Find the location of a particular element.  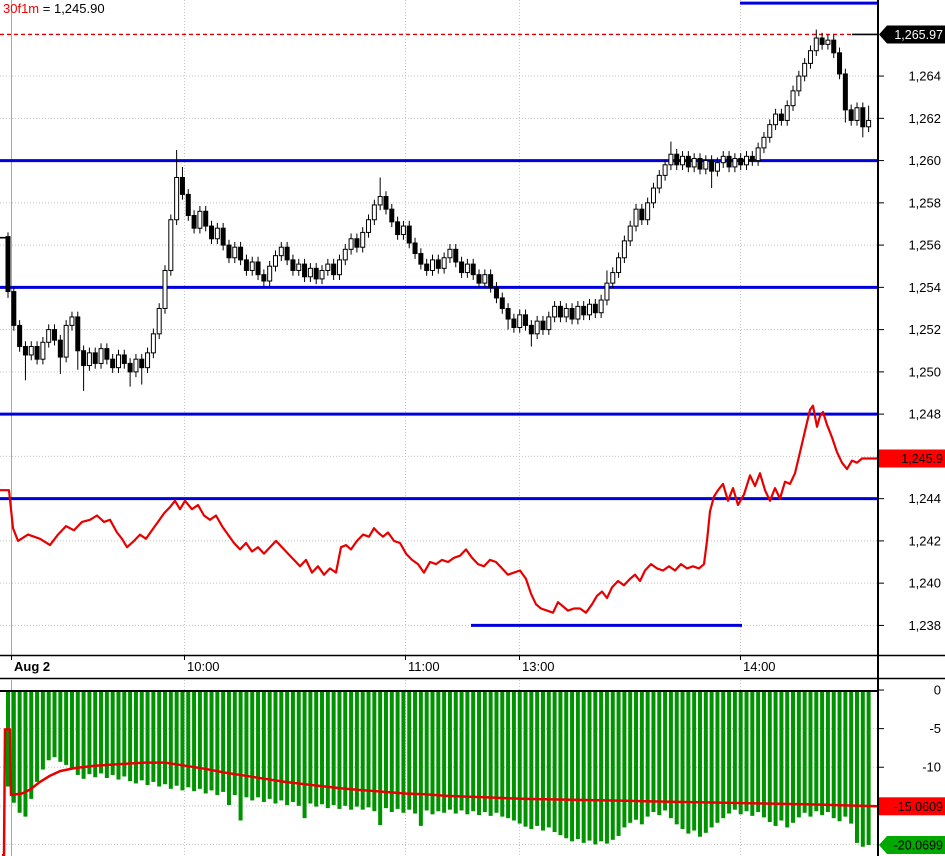

price-label: 1,242 is located at coordinates (924, 540).